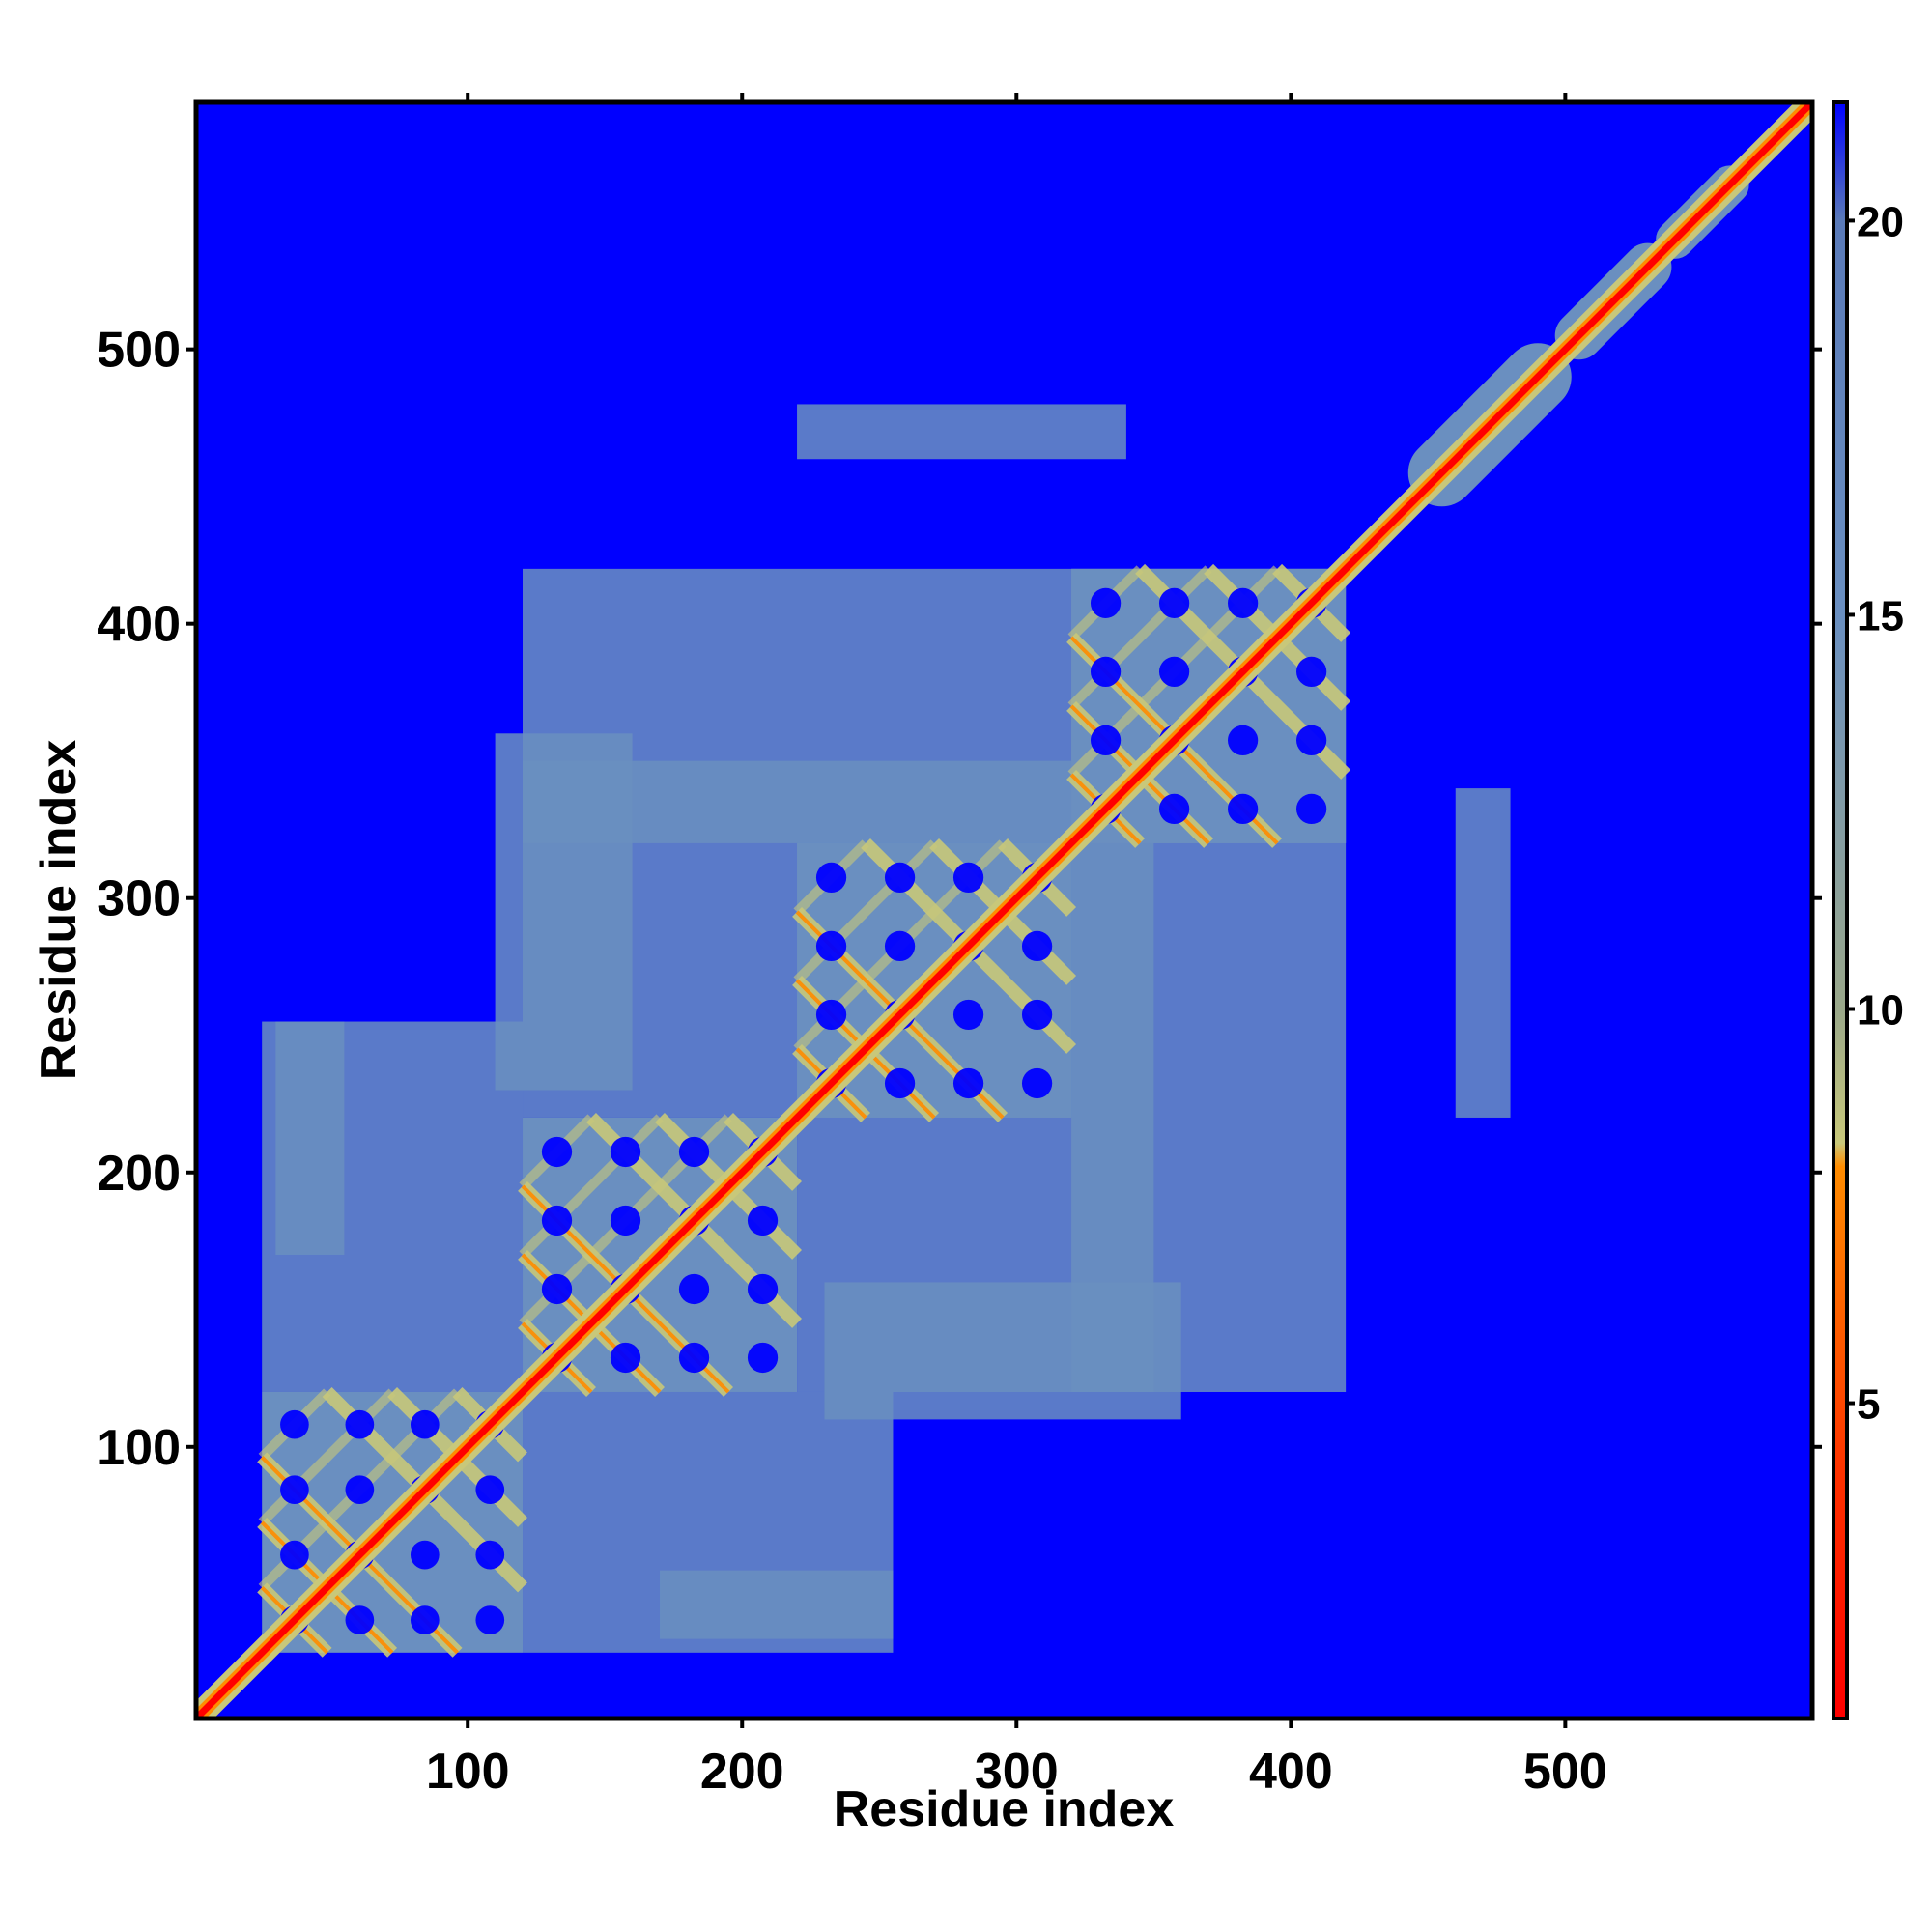 Image resolution: width=1932 pixels, height=1932 pixels. What do you see at coordinates (1868, 1405) in the screenshot?
I see `colorbar-tick-label: 5` at bounding box center [1868, 1405].